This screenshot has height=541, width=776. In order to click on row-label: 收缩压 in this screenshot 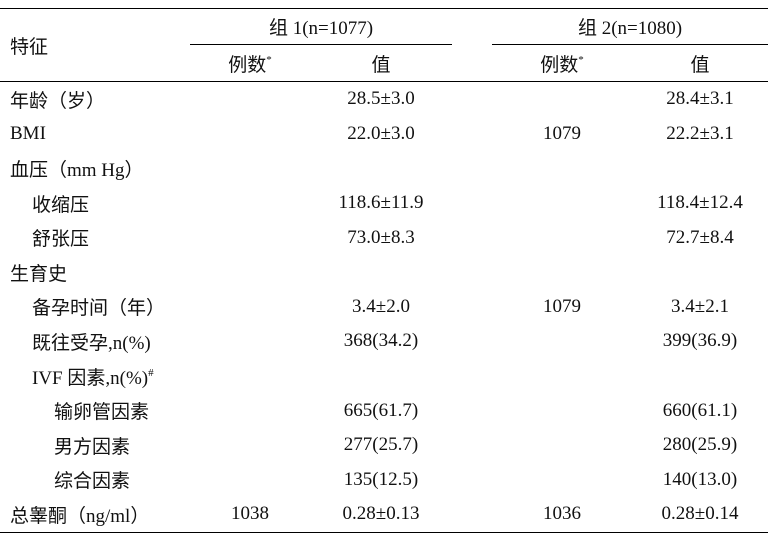, I will do `click(61, 205)`.